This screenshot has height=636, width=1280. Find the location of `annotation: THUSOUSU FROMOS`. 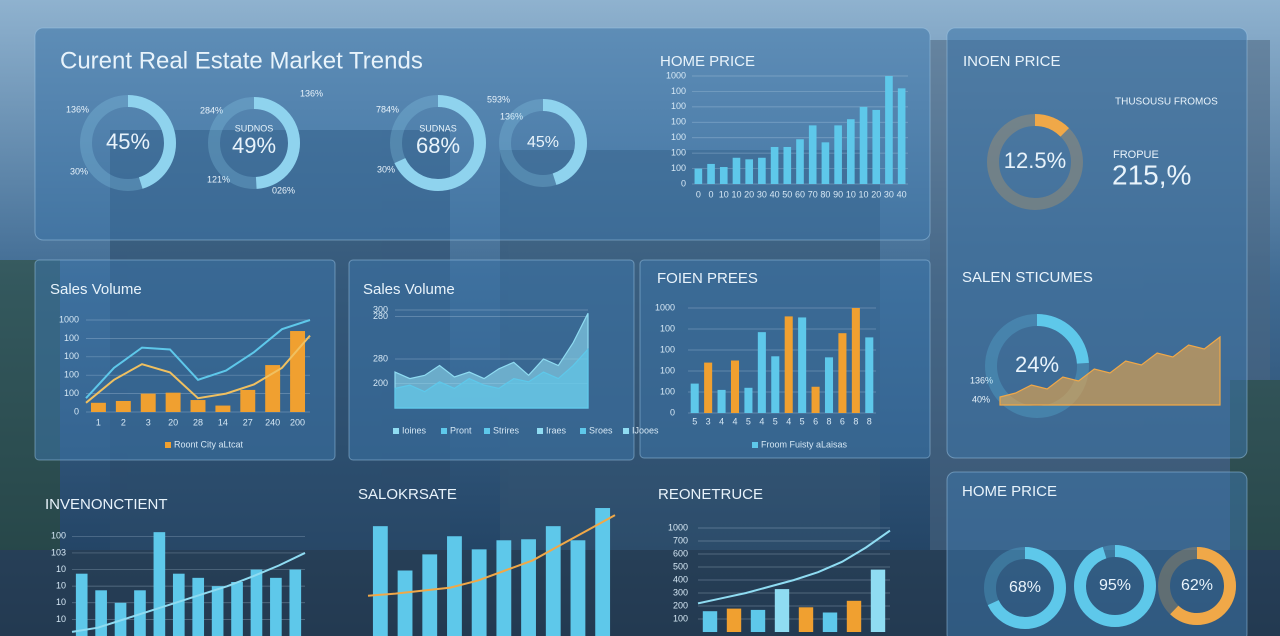

annotation: THUSOUSU FROMOS is located at coordinates (1166, 102).